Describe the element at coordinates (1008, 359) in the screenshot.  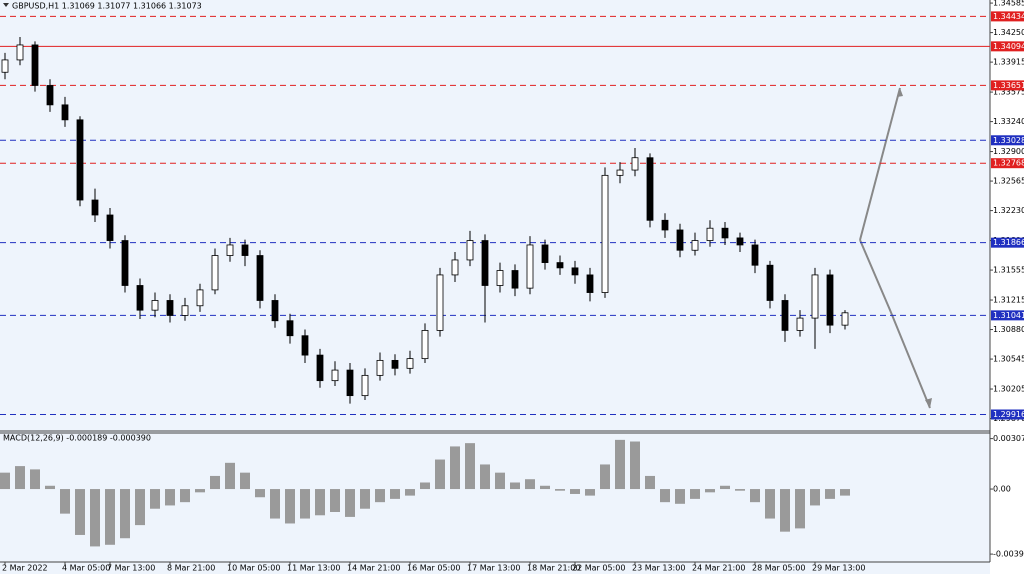
I see `y-tick-label: 1.30545` at that location.